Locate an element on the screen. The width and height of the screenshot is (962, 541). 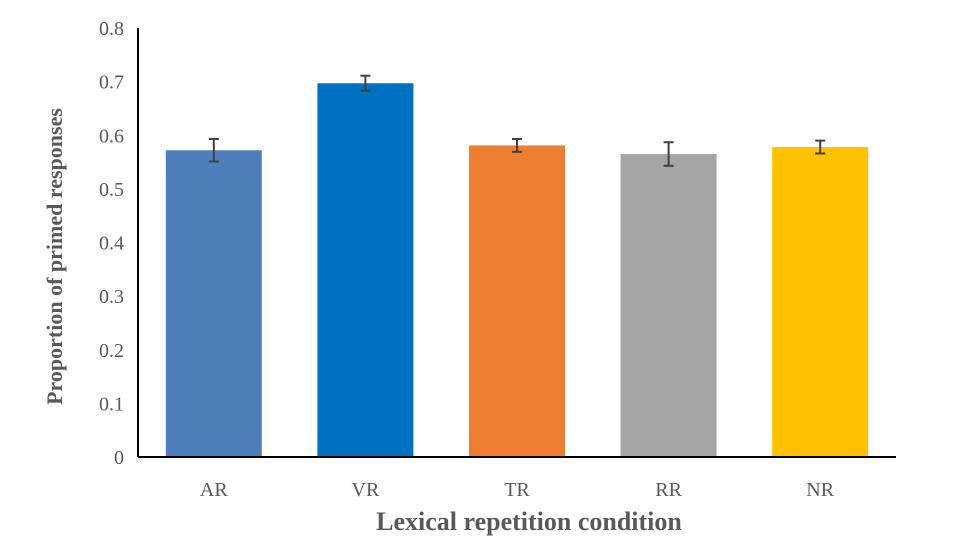
bar-nr is located at coordinates (820, 302).